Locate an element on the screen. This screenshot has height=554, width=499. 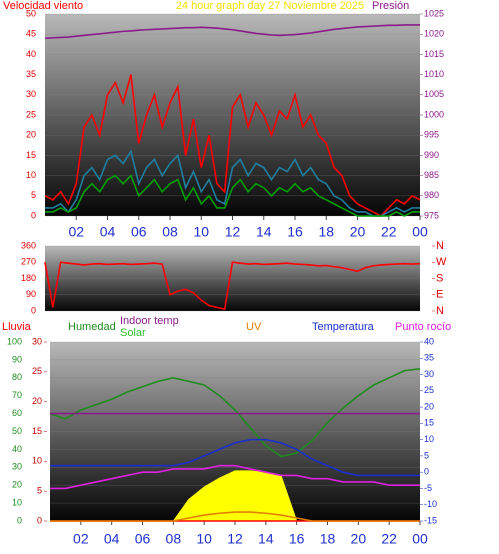
y-tick-label: 980 is located at coordinates (431, 195).